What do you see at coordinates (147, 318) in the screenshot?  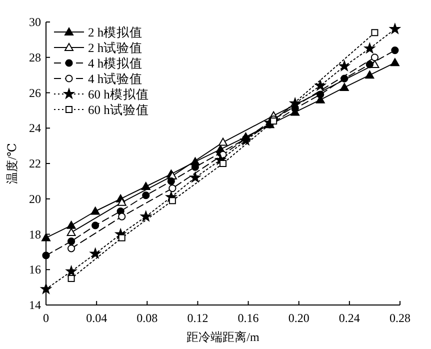 I see `x-tick-label: 0.08` at bounding box center [147, 318].